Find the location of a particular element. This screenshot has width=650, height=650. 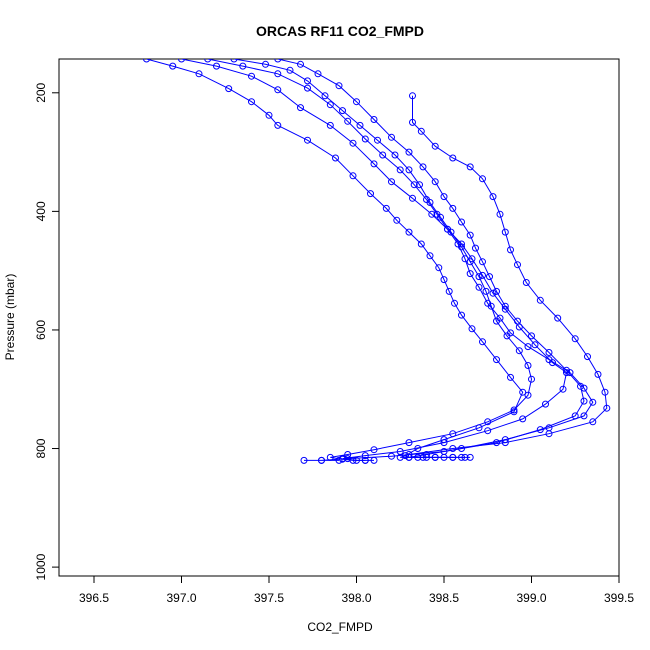

x-tick-label: 399.5 is located at coordinates (619, 598).